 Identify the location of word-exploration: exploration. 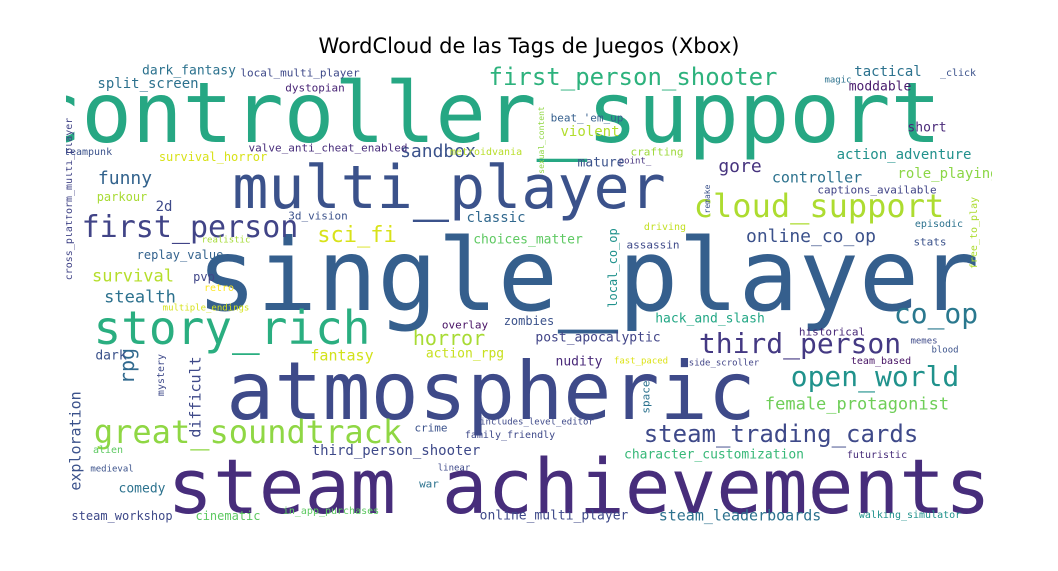
(75, 441).